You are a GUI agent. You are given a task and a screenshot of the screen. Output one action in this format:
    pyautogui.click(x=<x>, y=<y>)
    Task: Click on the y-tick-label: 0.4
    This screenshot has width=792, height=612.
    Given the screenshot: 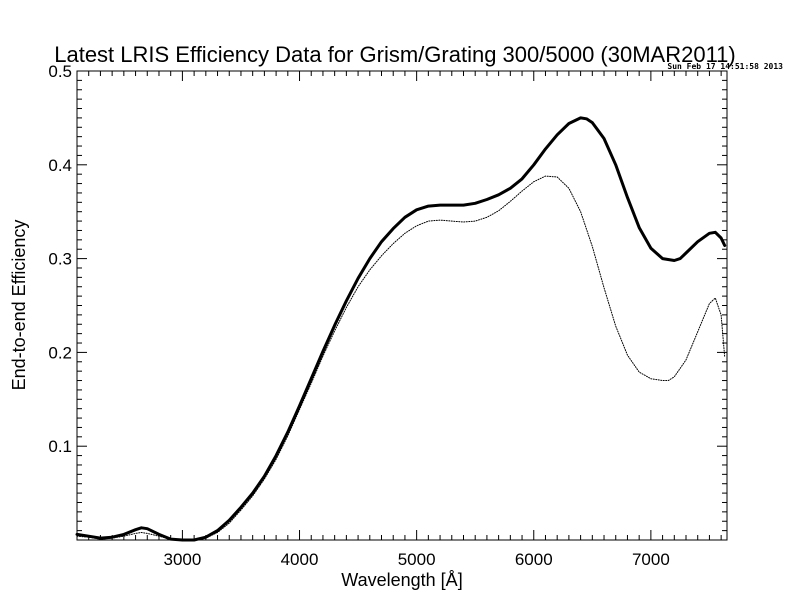 What is the action you would take?
    pyautogui.click(x=60, y=165)
    